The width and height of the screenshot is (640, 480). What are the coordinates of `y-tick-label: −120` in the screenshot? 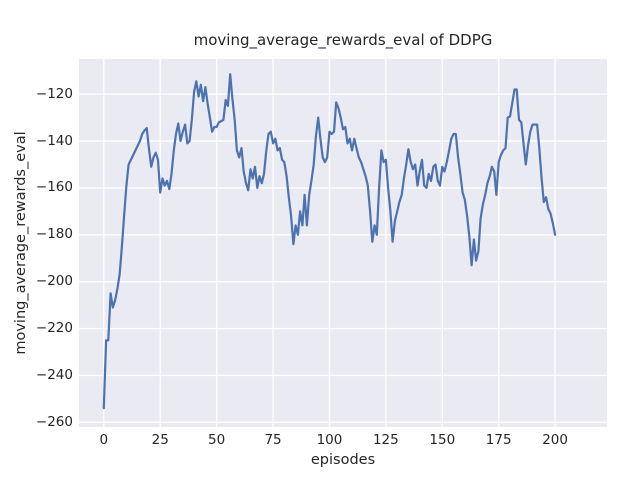 It's located at (54, 93).